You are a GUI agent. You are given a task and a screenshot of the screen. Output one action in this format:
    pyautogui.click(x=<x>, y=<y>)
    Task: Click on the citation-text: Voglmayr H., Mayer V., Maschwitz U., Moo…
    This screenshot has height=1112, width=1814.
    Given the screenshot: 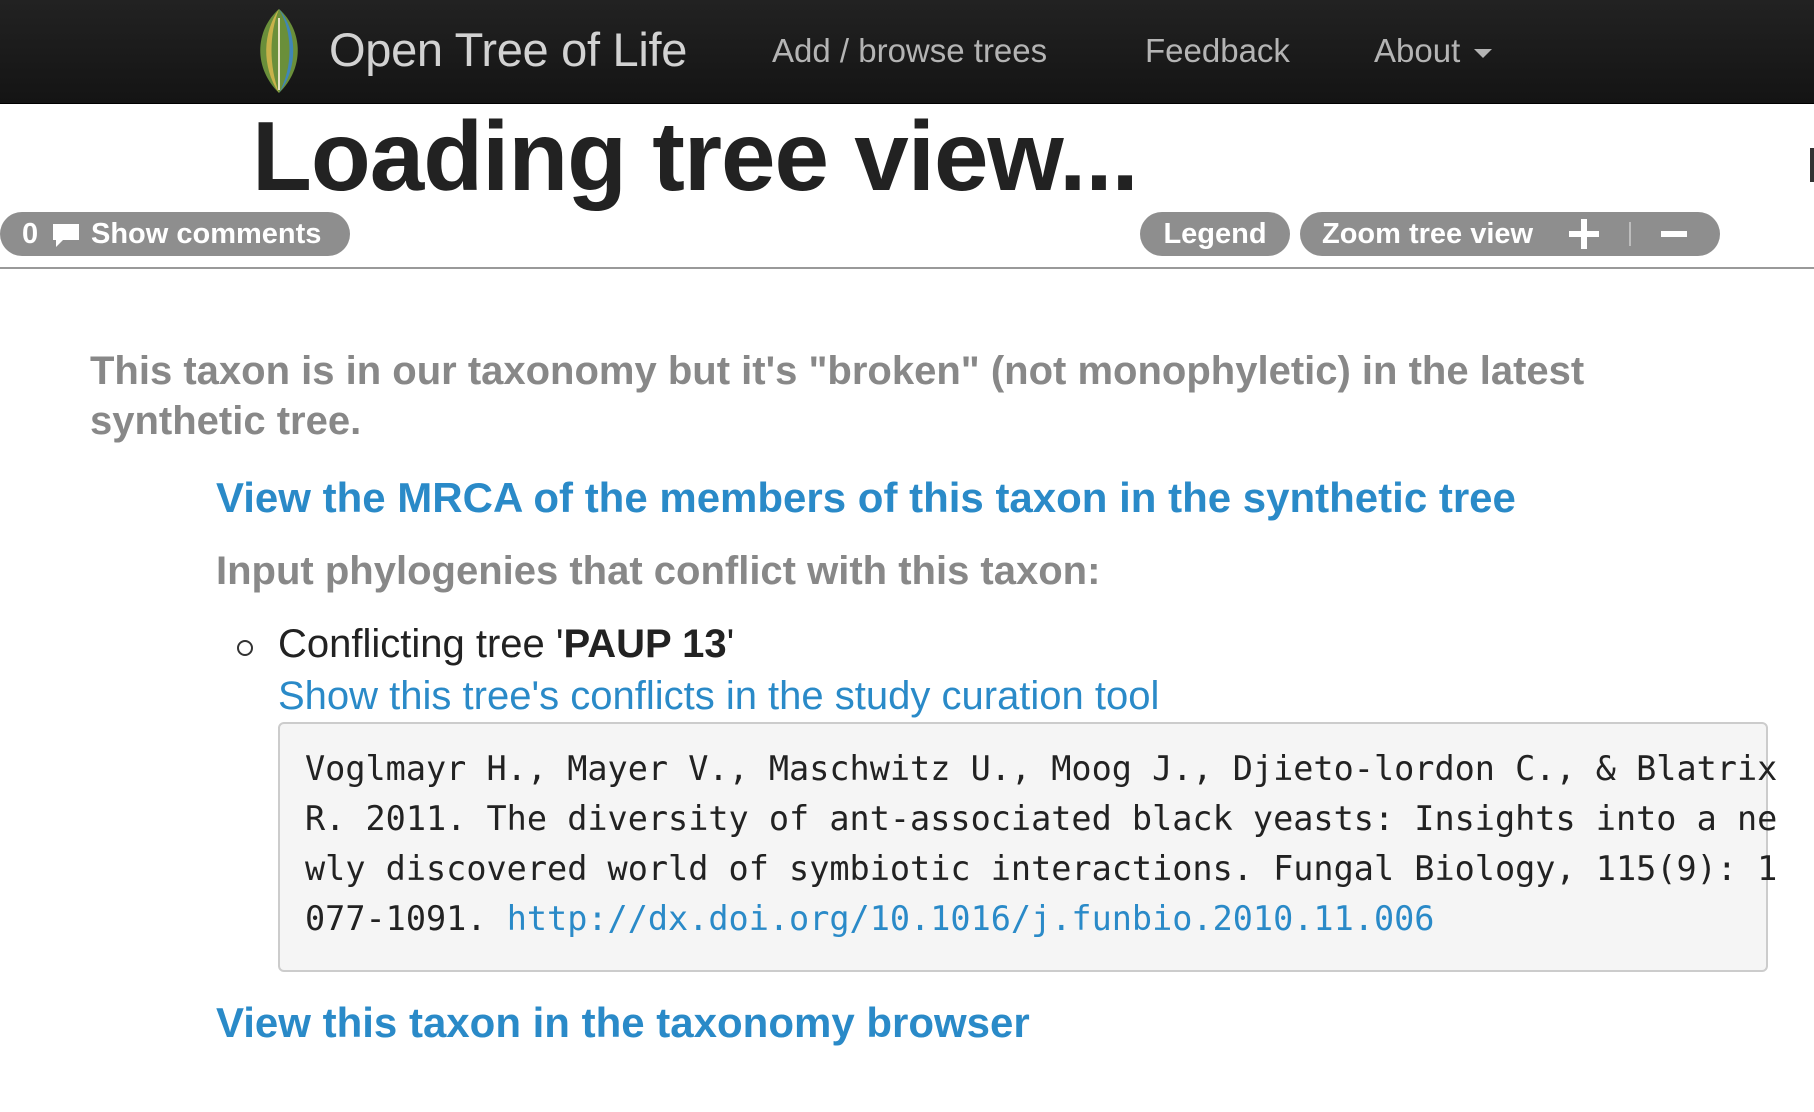 What is the action you would take?
    pyautogui.click(x=1041, y=844)
    